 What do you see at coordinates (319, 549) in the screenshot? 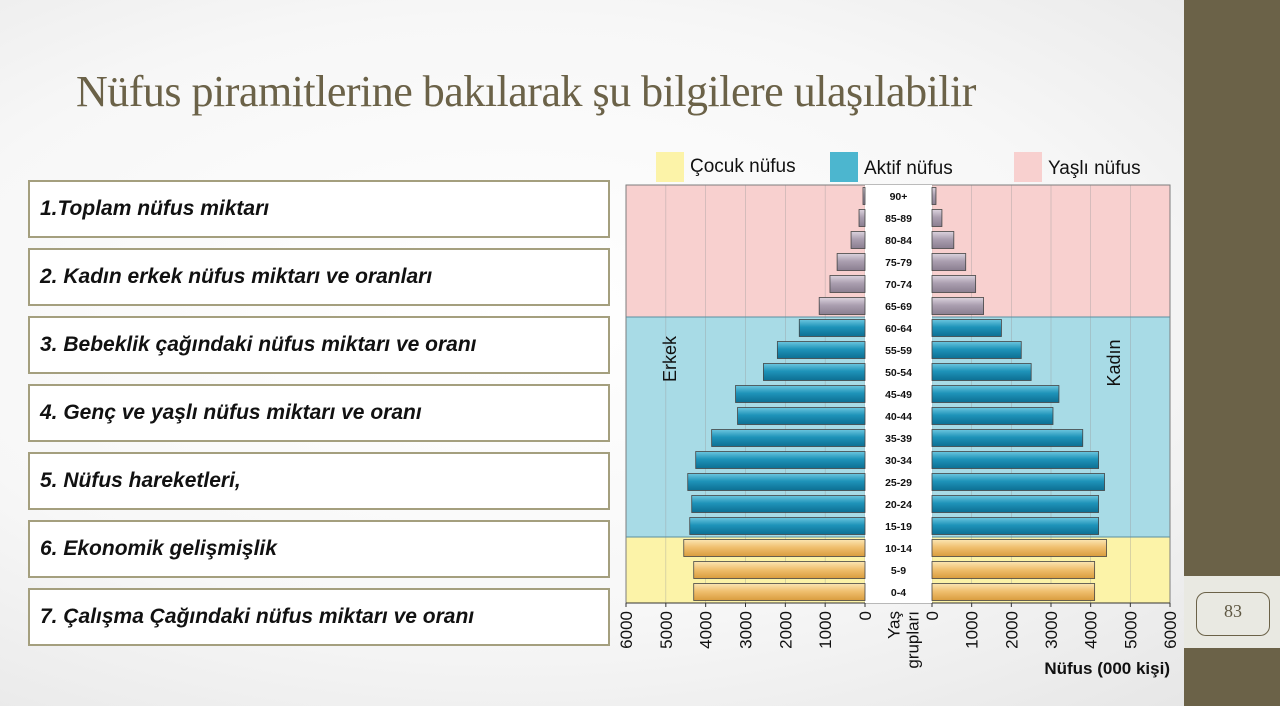
I see `list-item-6: 6. Ekonomik gelişmişlik` at bounding box center [319, 549].